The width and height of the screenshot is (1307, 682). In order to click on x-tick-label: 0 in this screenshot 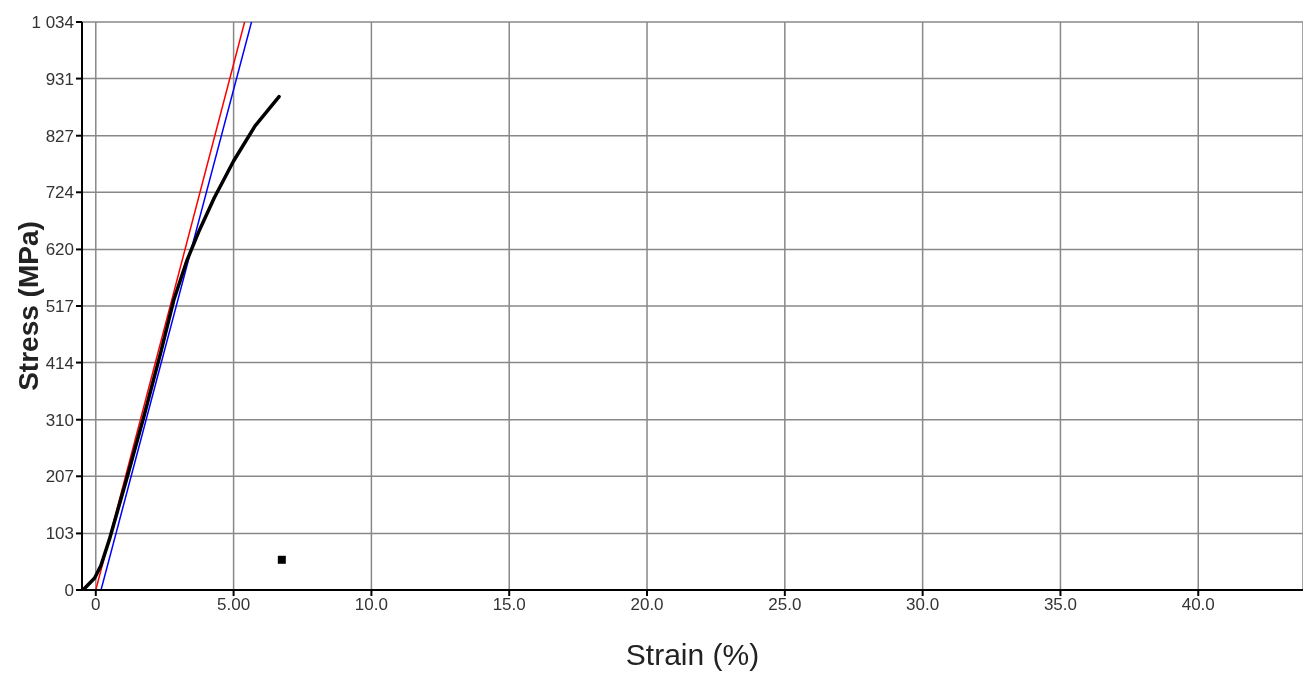, I will do `click(96, 605)`.